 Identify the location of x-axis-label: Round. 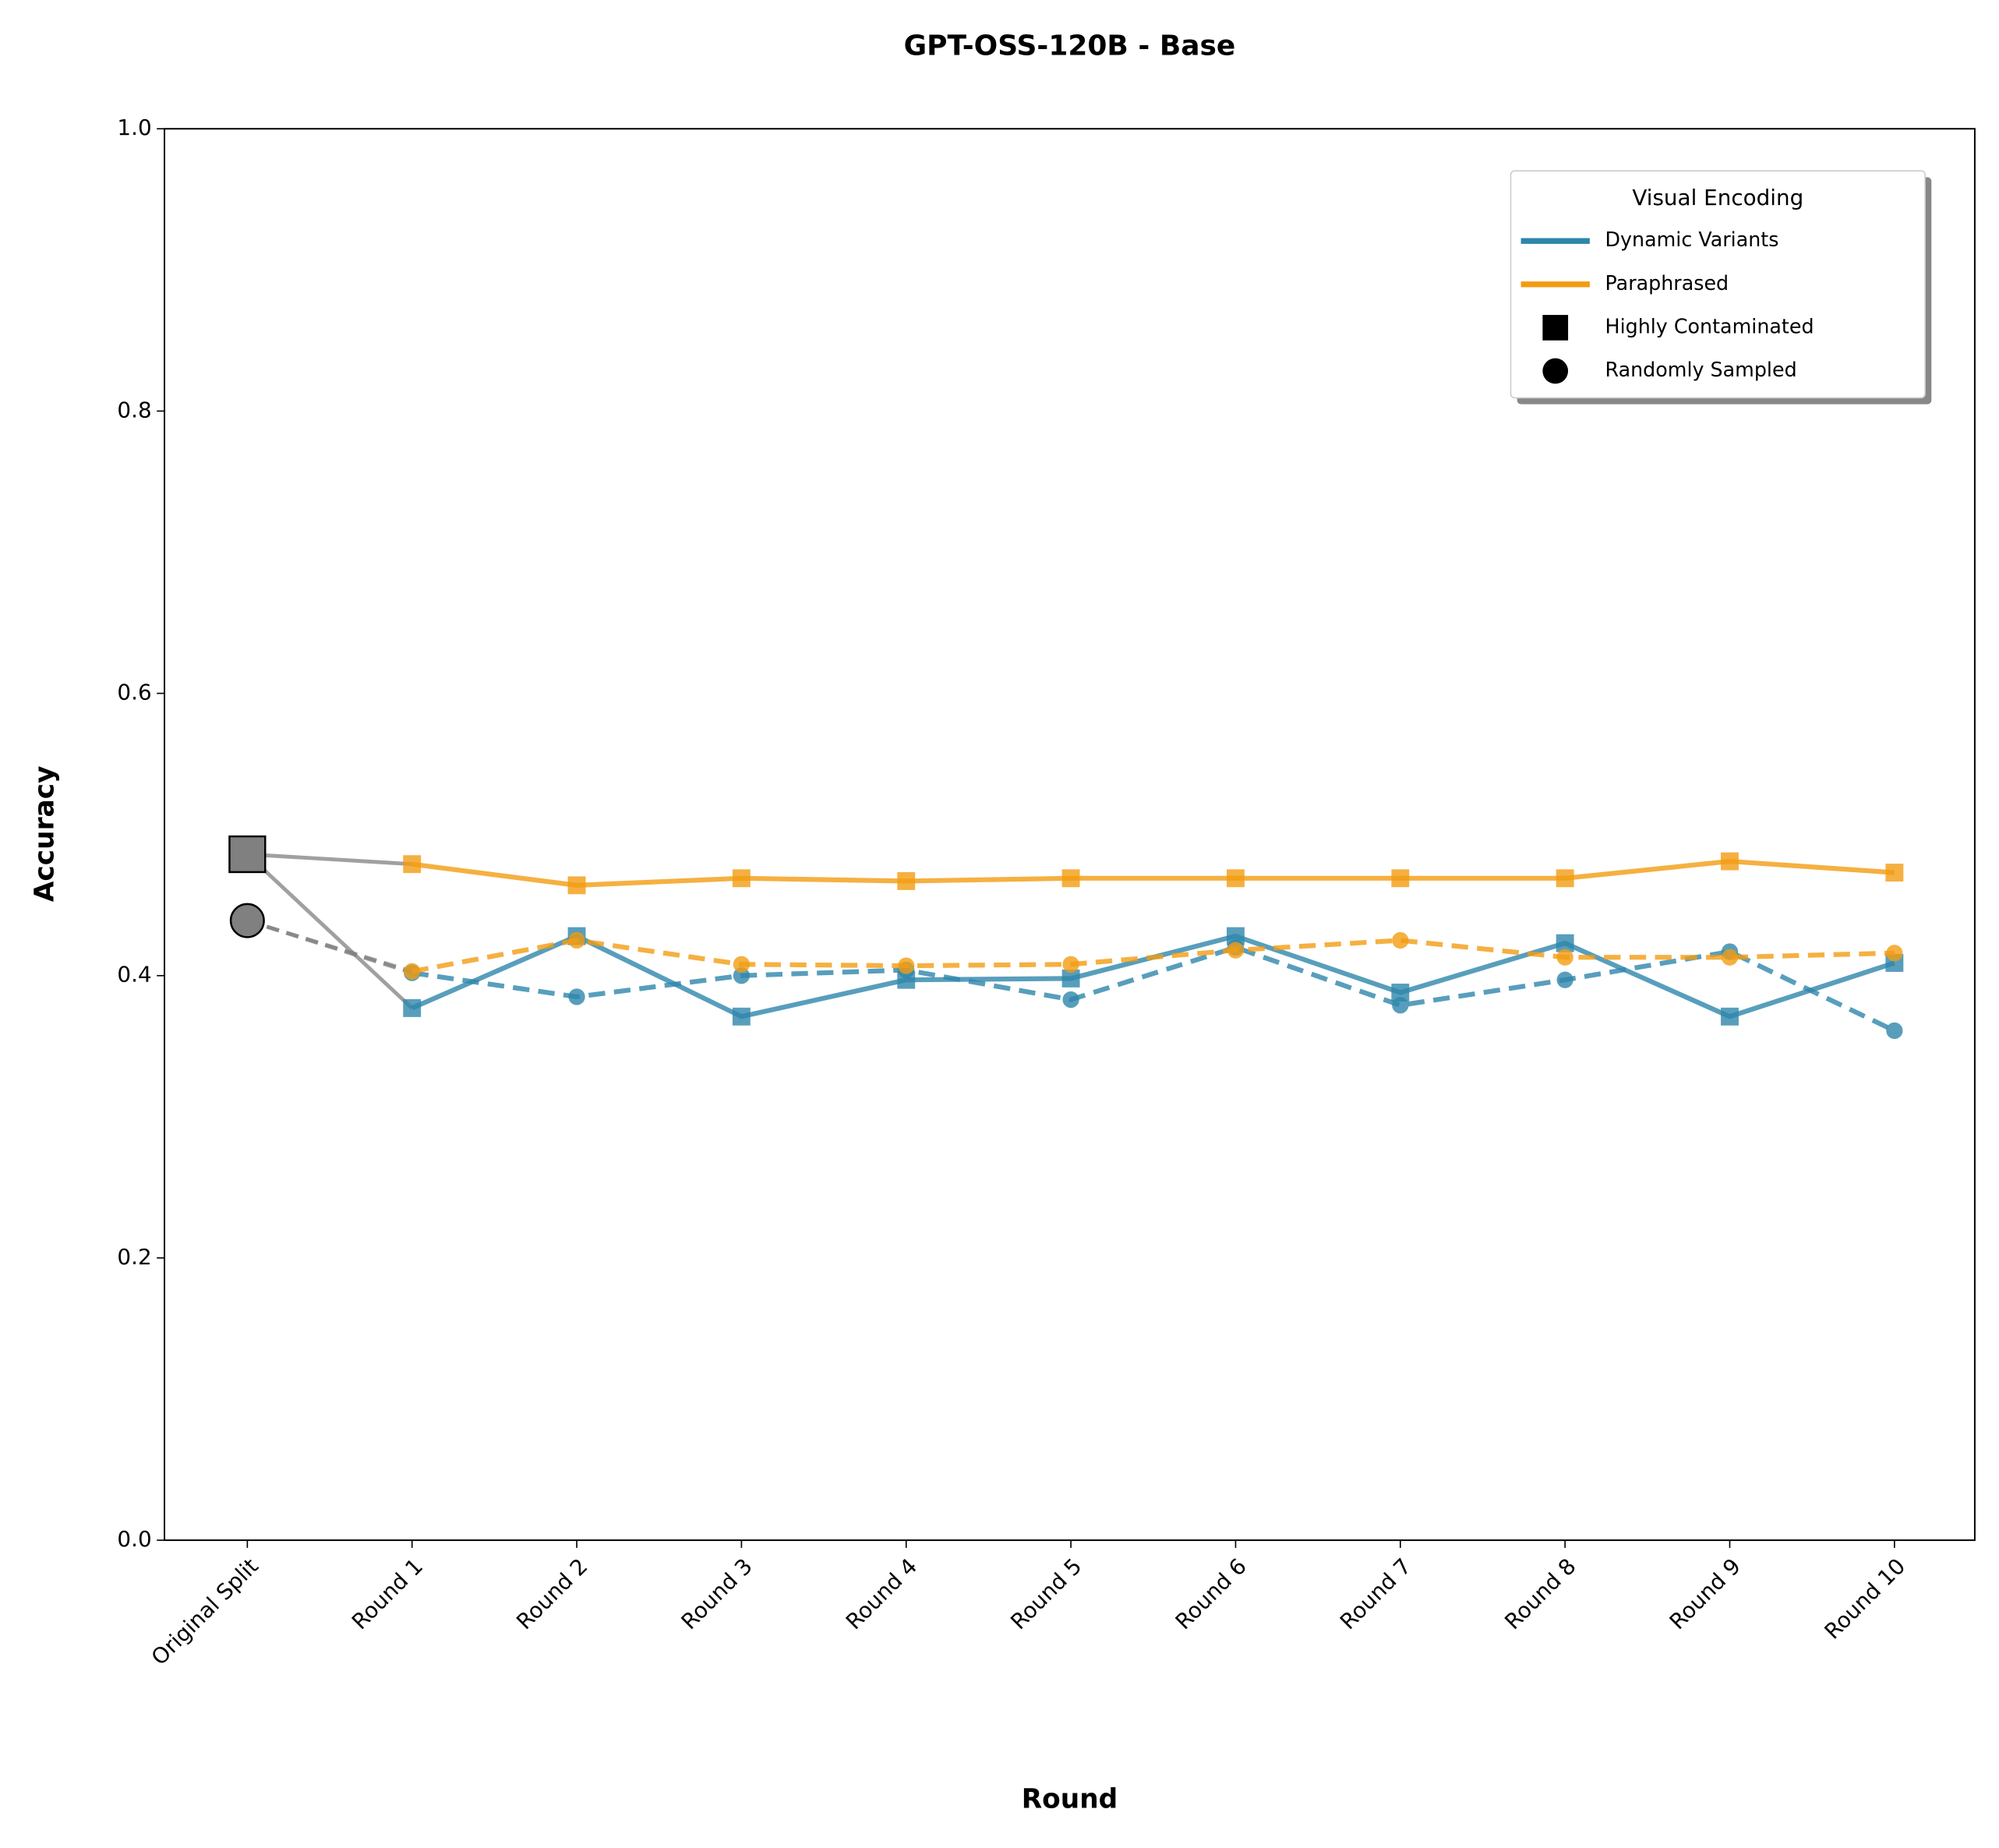
(1070, 1798).